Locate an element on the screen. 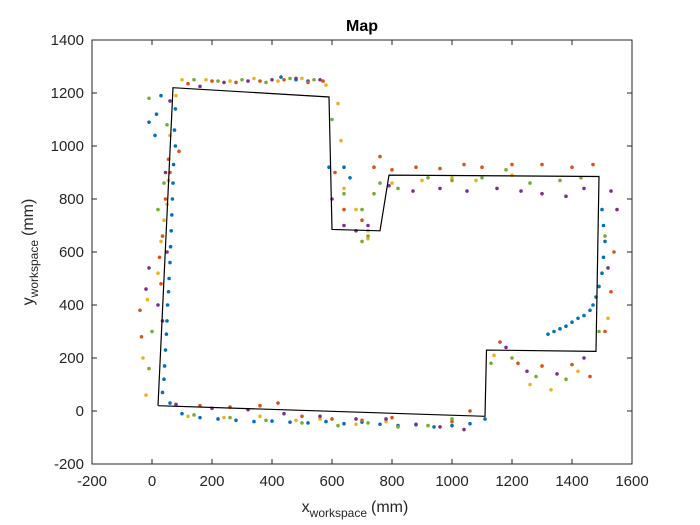 Image resolution: width=700 pixels, height=525 pixels. x-tick-label: 600 is located at coordinates (331, 481).